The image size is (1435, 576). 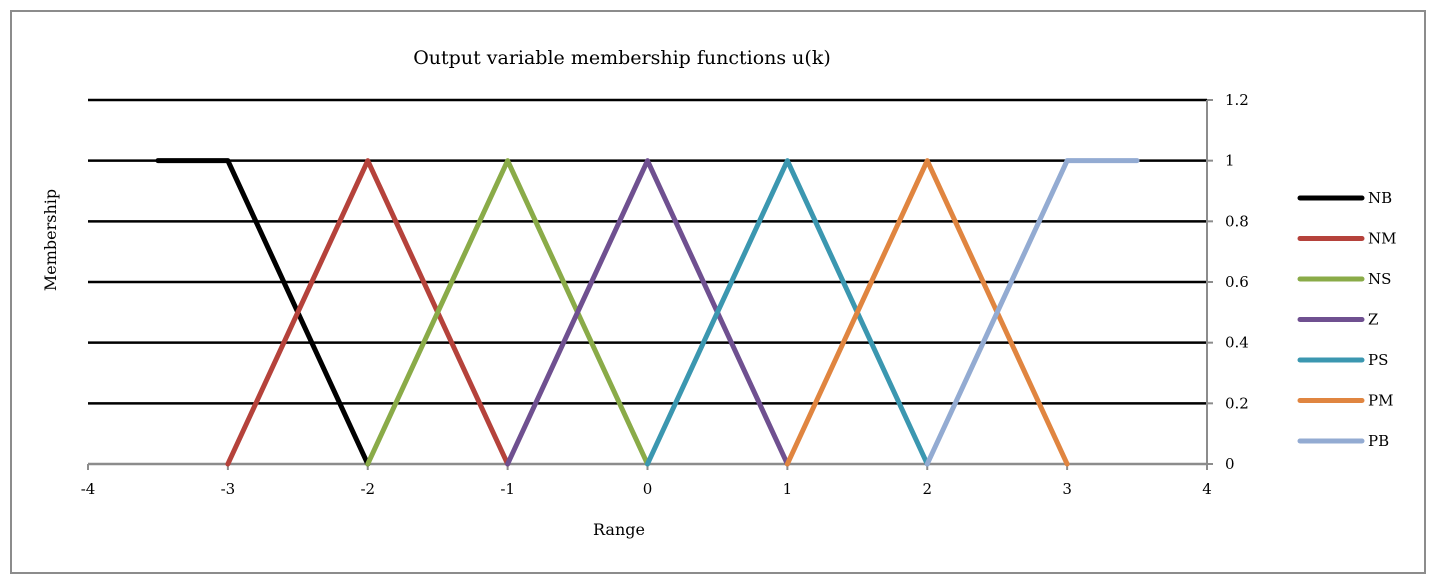 I want to click on x-axis-label: Range, so click(x=619, y=529).